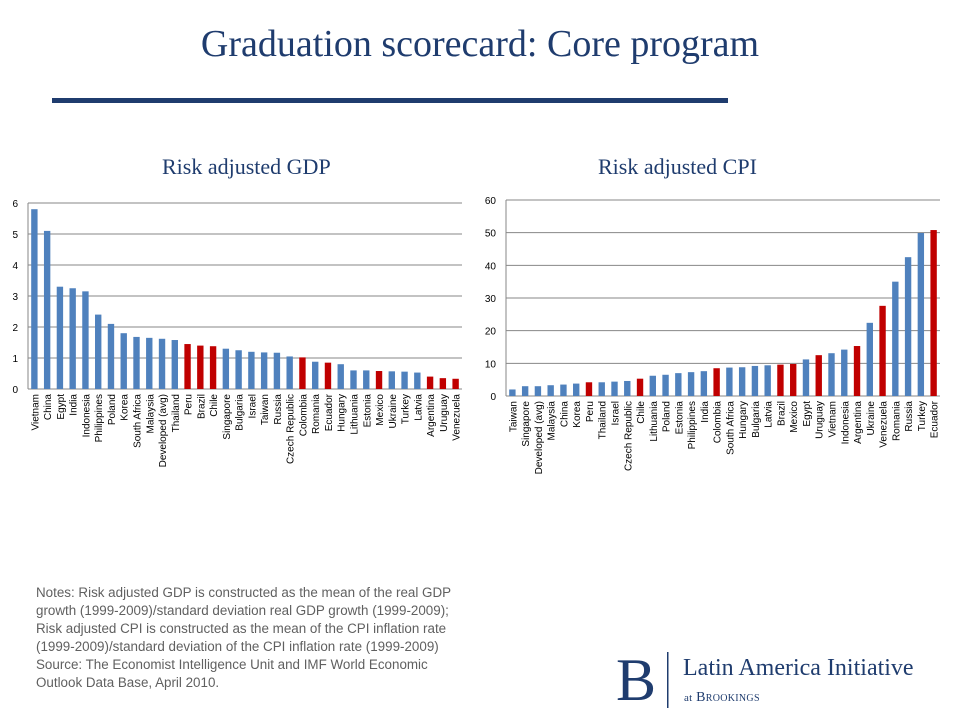  What do you see at coordinates (240, 412) in the screenshot?
I see `x-tick-label: Bulgaria` at bounding box center [240, 412].